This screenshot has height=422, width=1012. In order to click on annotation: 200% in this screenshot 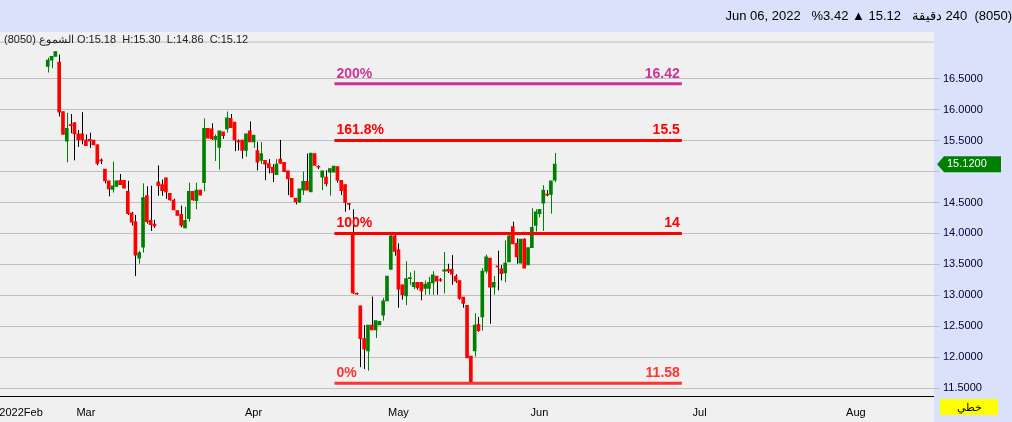, I will do `click(354, 72)`.